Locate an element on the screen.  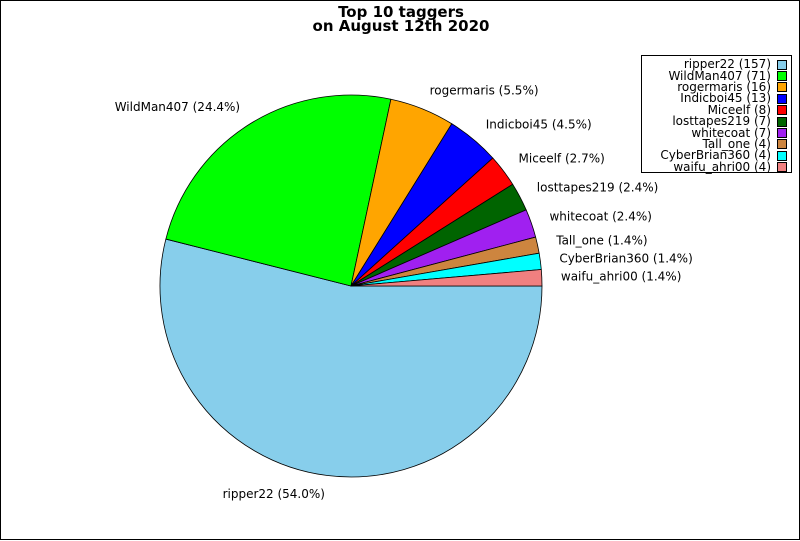
legend-entry: waifu_ahri00 (4) is located at coordinates (714, 166).